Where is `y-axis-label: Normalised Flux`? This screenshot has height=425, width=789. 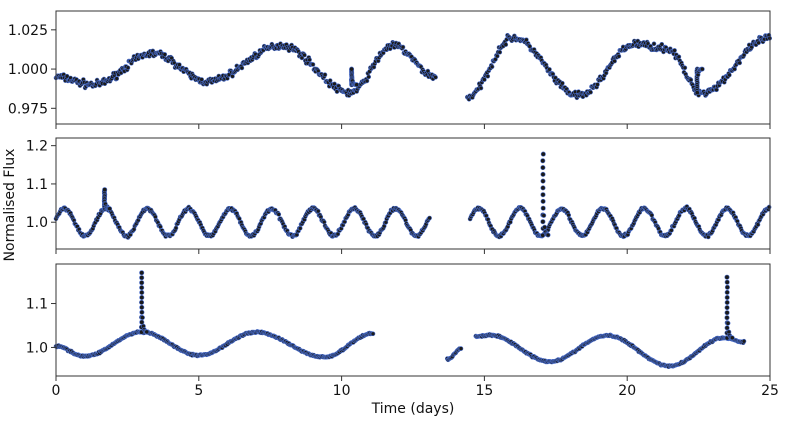 y-axis-label: Normalised Flux is located at coordinates (10, 205).